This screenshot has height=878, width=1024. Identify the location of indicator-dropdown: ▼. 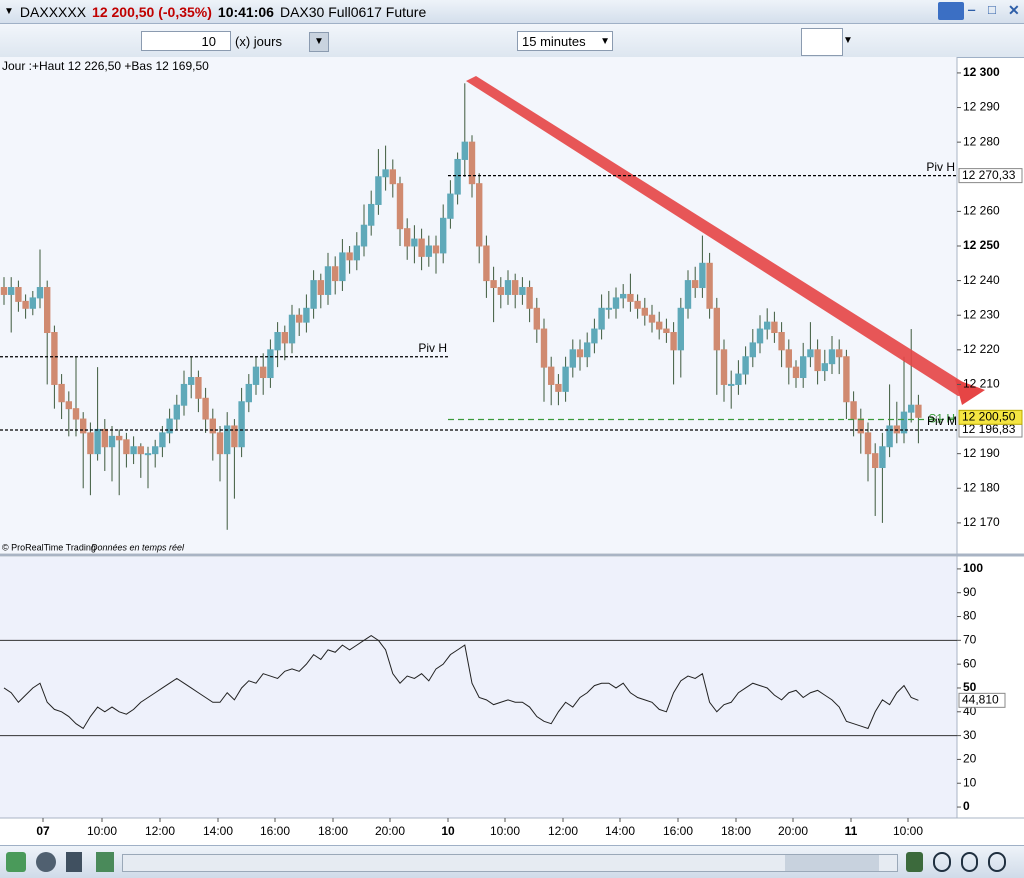
(848, 40).